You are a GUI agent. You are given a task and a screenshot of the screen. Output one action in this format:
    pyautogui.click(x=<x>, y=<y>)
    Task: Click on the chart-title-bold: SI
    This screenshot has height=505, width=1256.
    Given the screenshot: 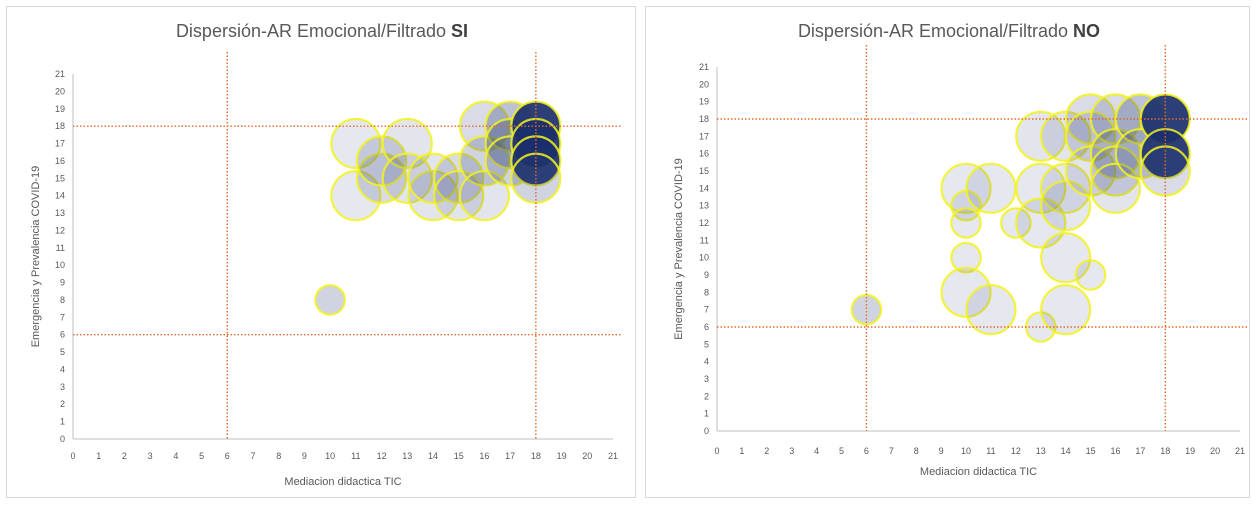 What is the action you would take?
    pyautogui.click(x=459, y=31)
    